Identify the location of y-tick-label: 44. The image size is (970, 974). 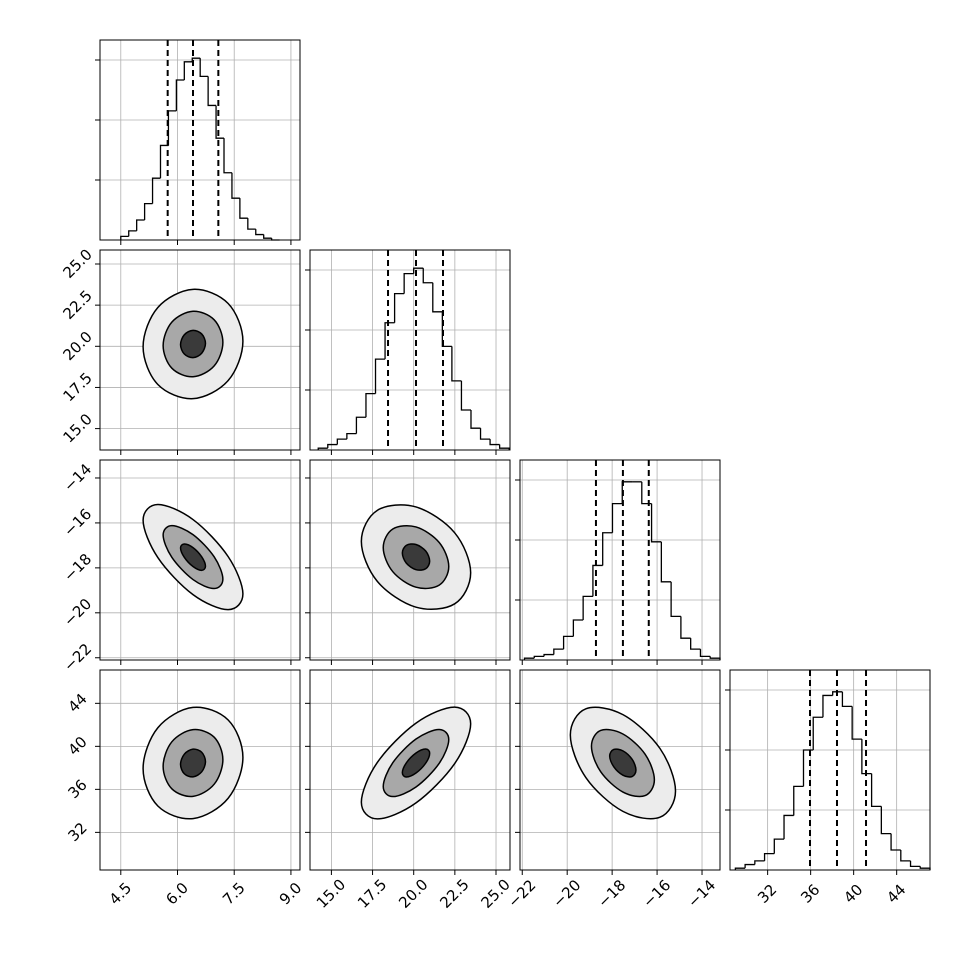
(78, 703).